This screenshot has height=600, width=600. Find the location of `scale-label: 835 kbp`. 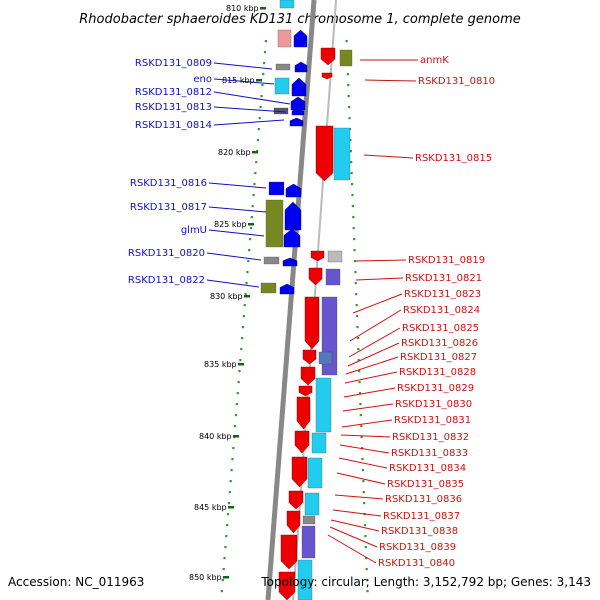

scale-label: 835 kbp is located at coordinates (220, 364).